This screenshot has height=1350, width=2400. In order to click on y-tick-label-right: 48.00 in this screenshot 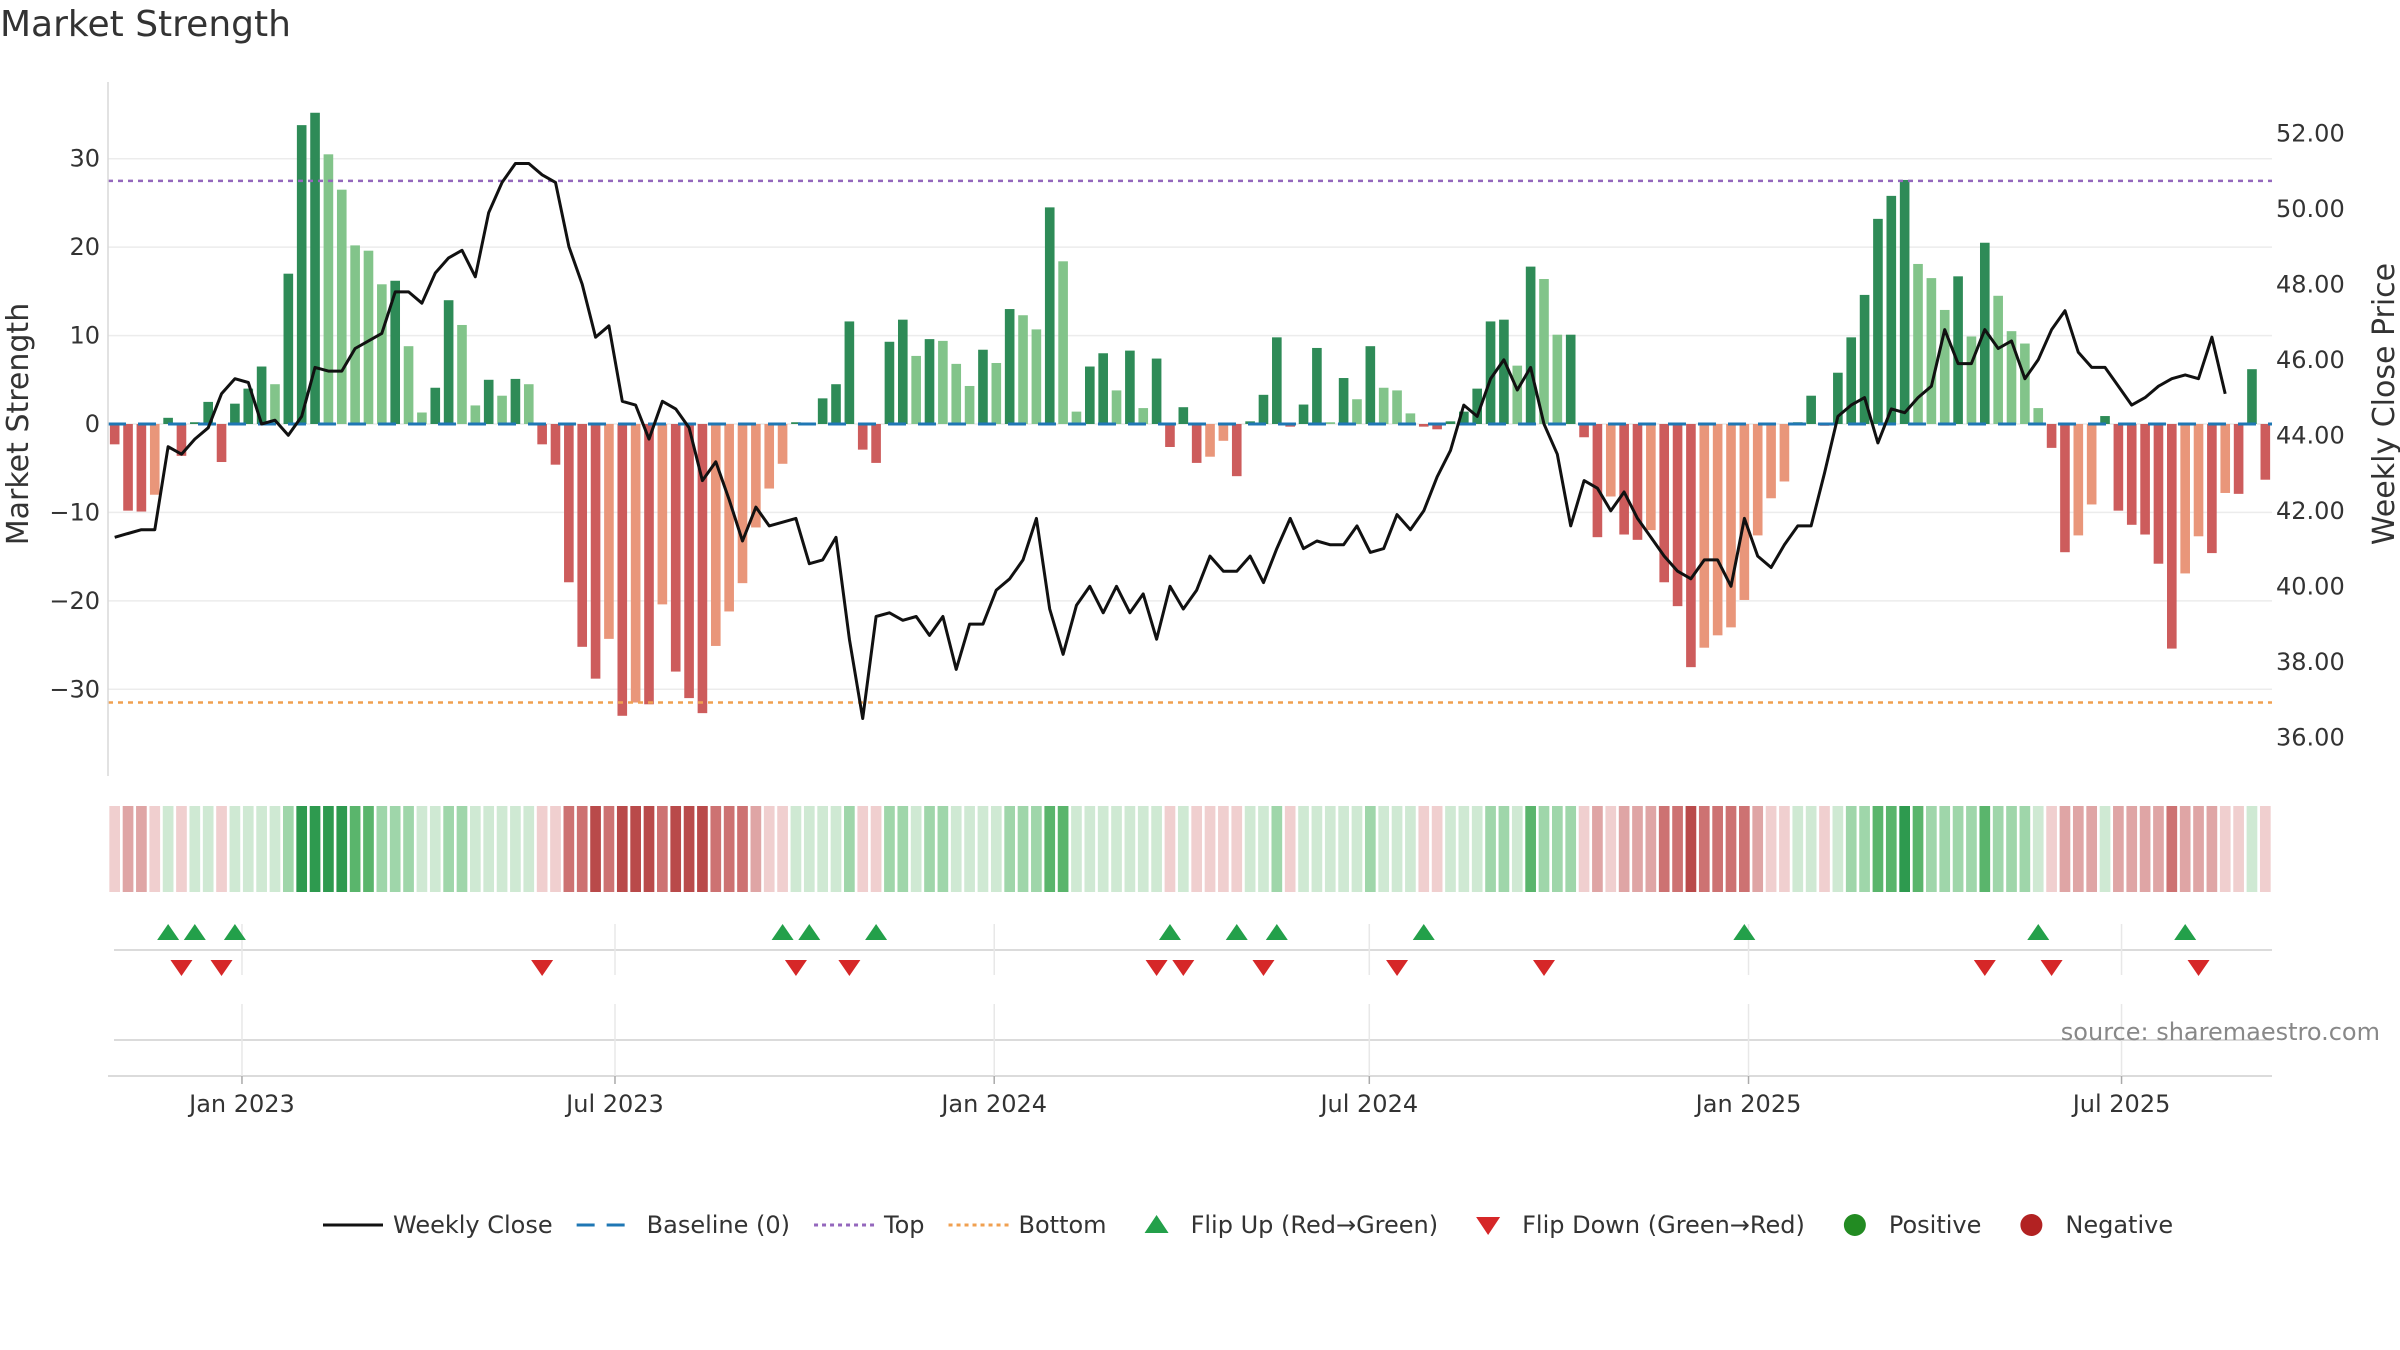, I will do `click(2310, 284)`.